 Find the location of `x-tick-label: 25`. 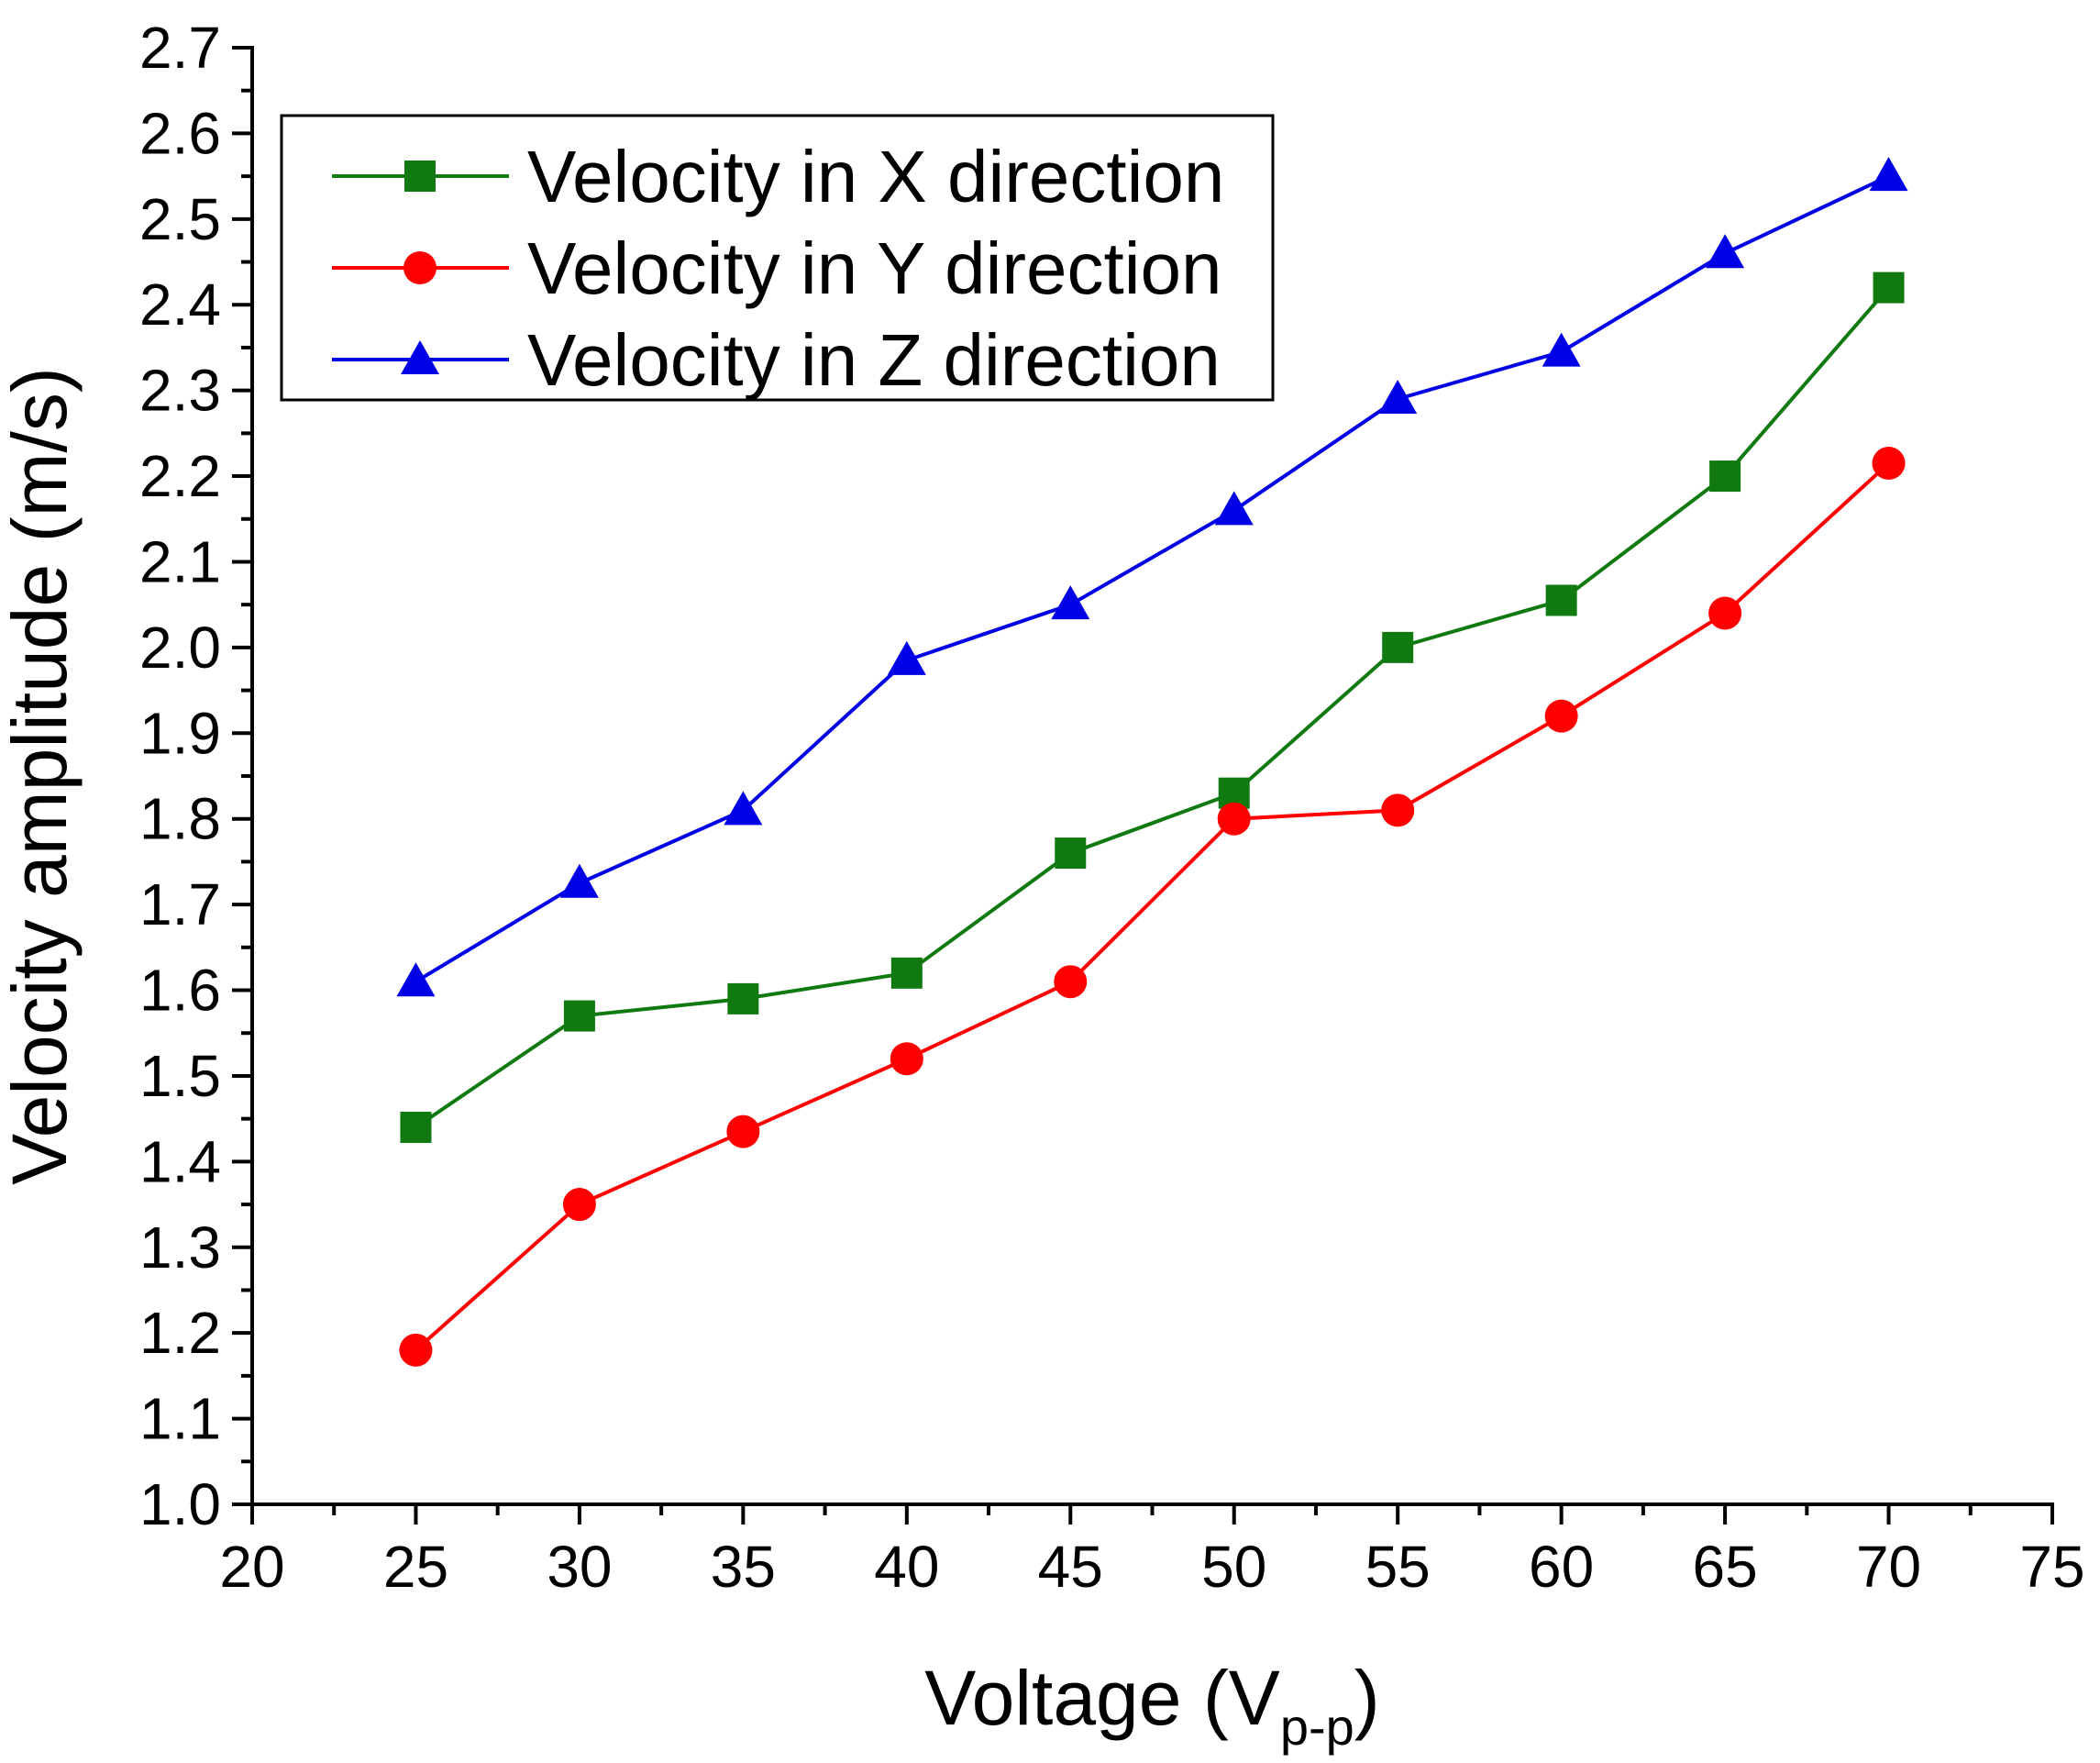

x-tick-label: 25 is located at coordinates (415, 1567).